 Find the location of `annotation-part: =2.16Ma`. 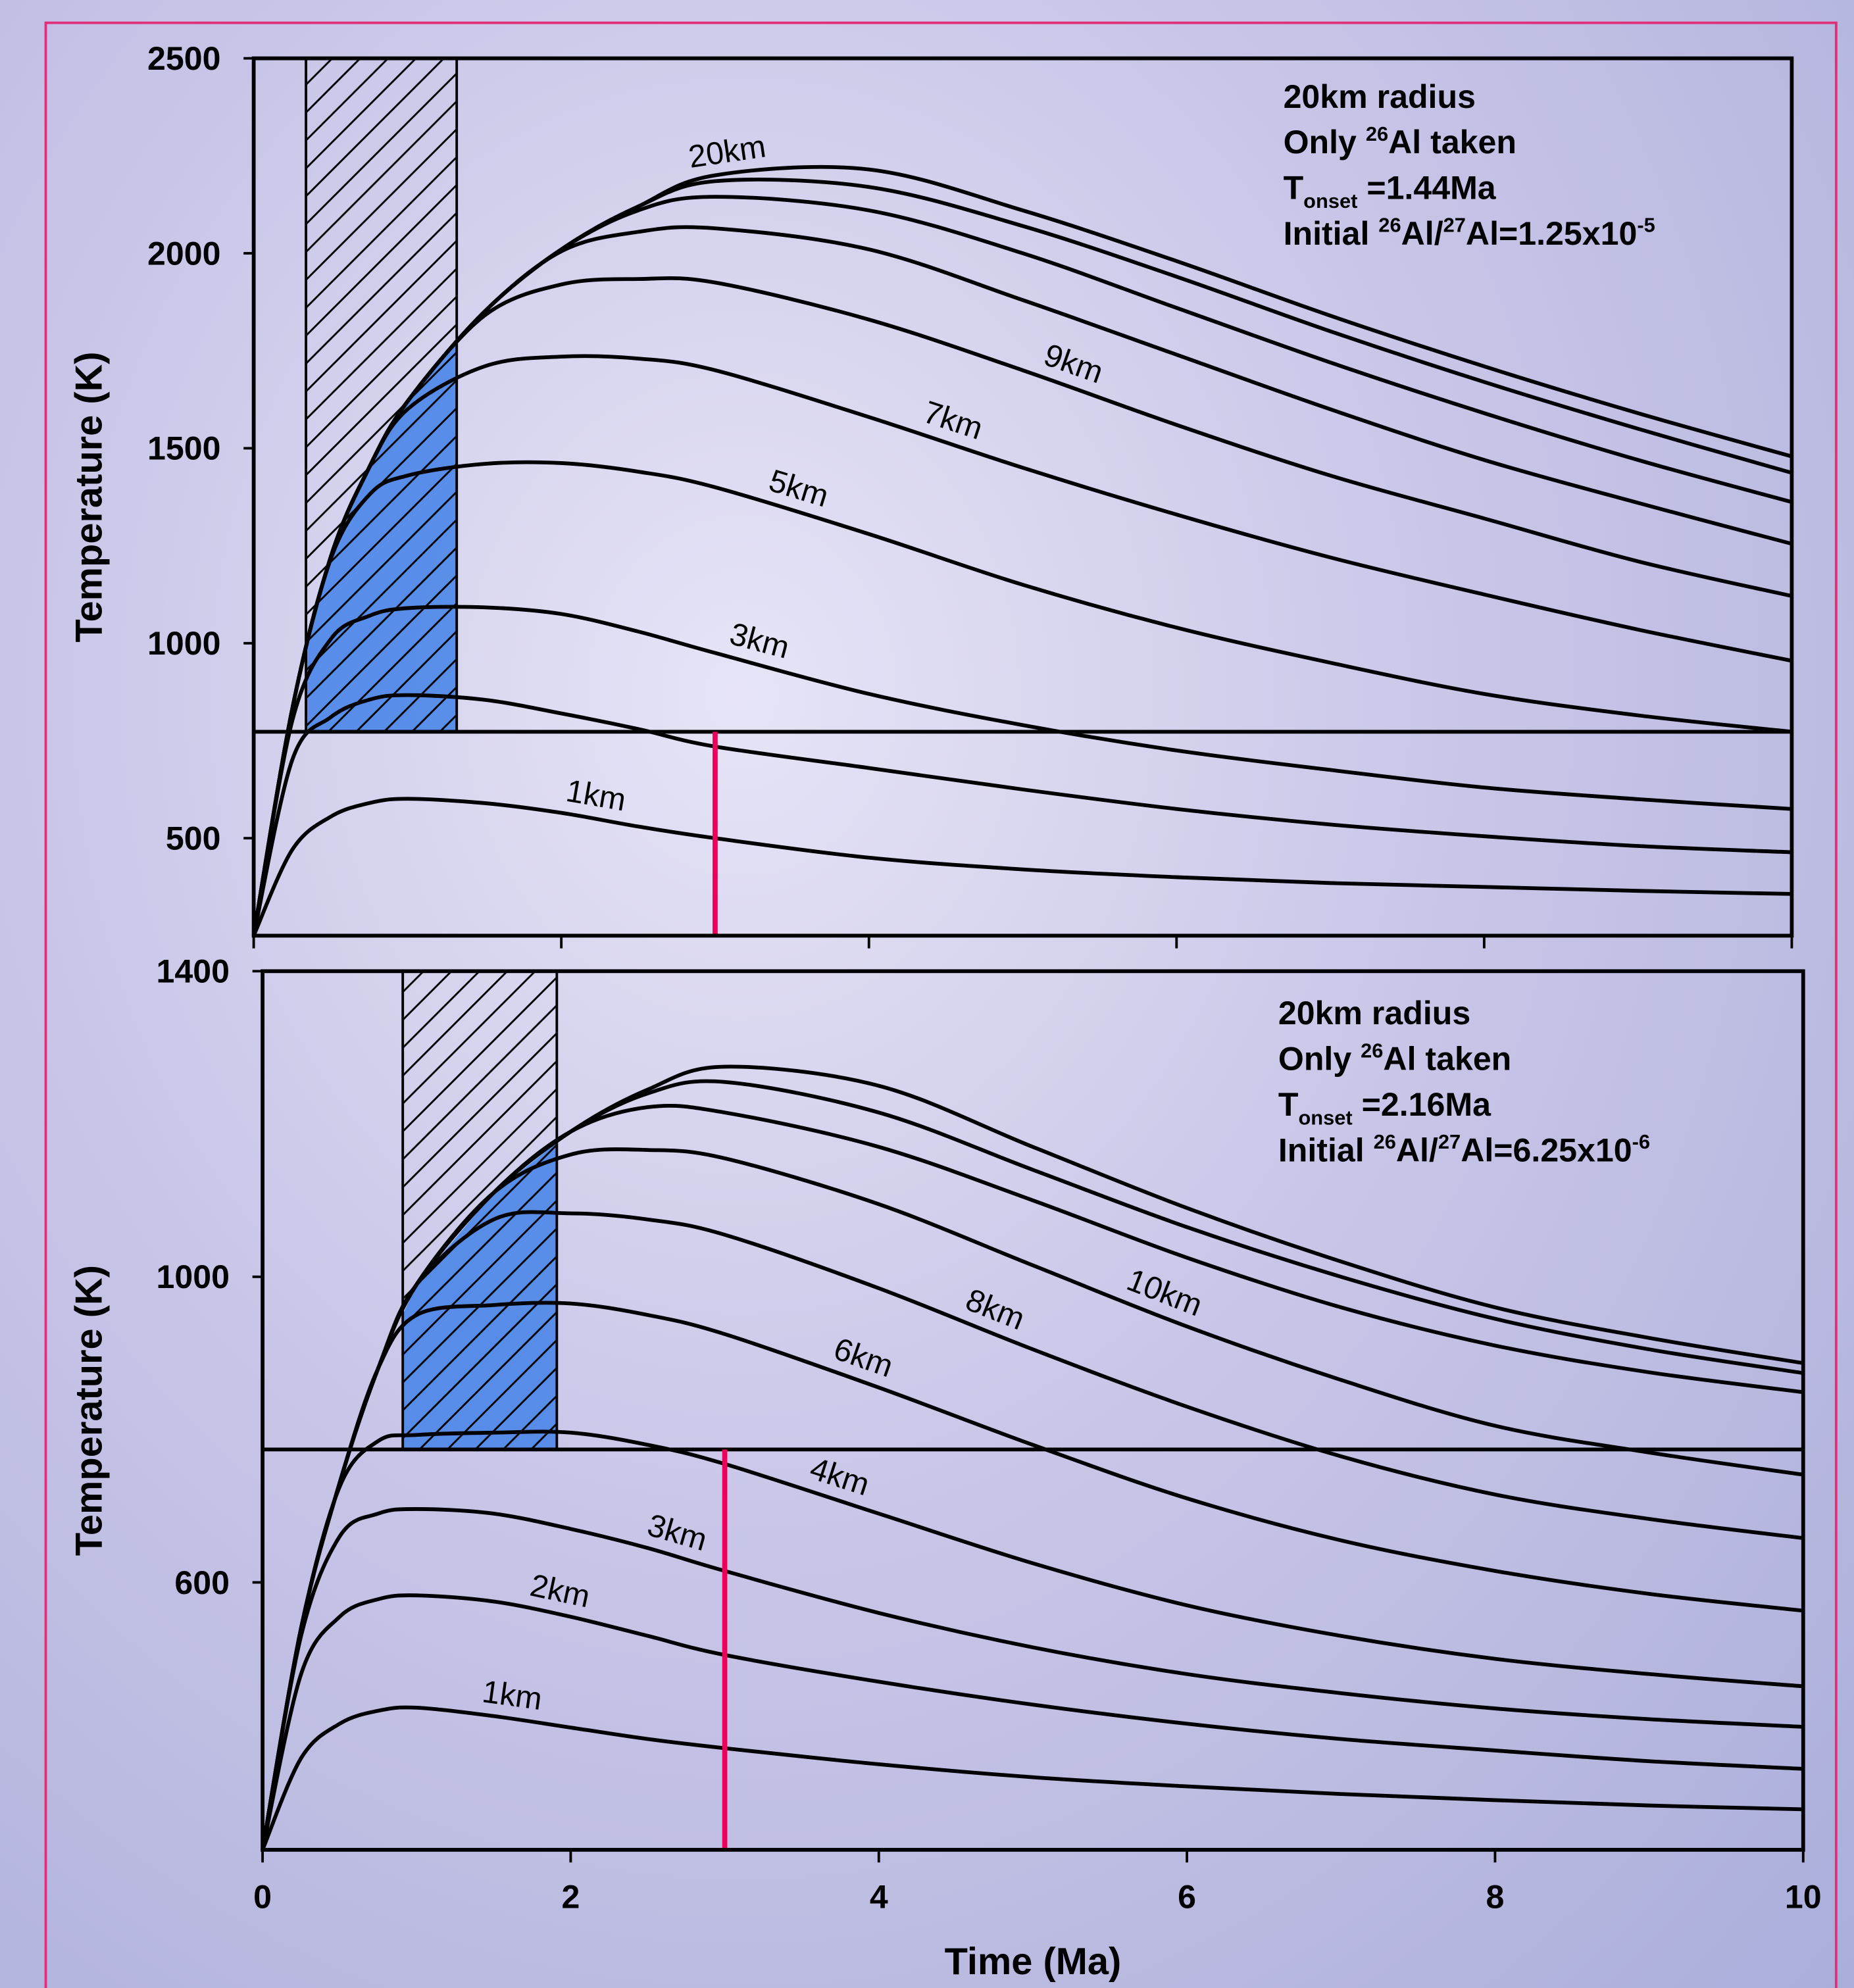

annotation-part: =2.16Ma is located at coordinates (1422, 1104).